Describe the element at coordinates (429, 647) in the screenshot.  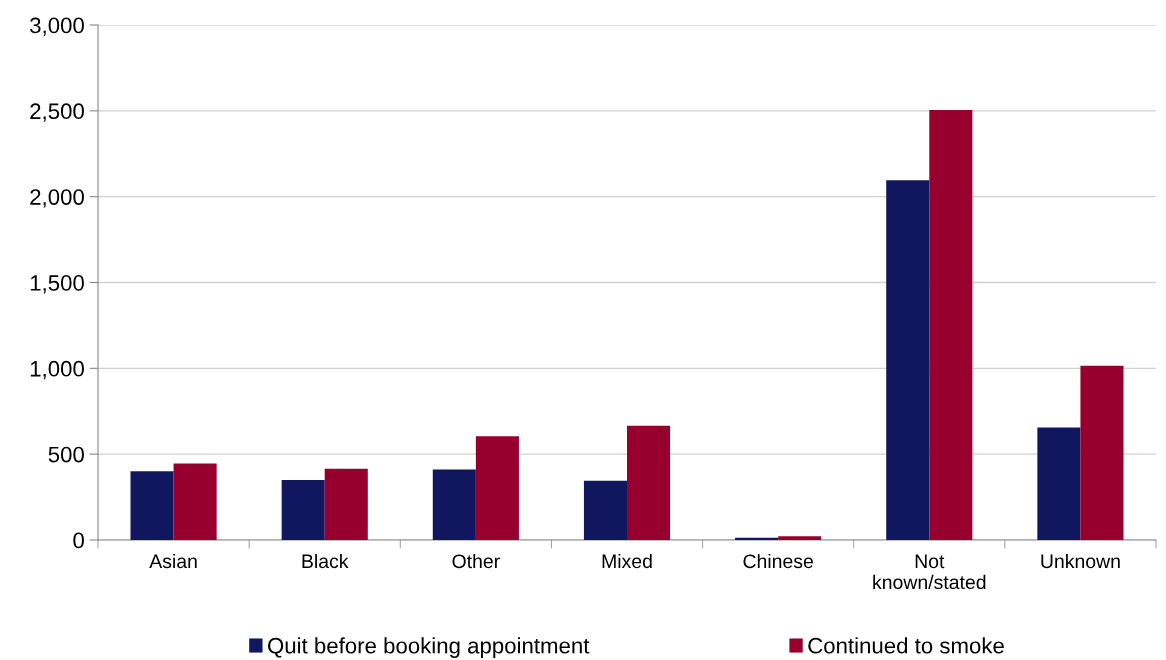
I see `legend-label: Quit before booking appointment` at that location.